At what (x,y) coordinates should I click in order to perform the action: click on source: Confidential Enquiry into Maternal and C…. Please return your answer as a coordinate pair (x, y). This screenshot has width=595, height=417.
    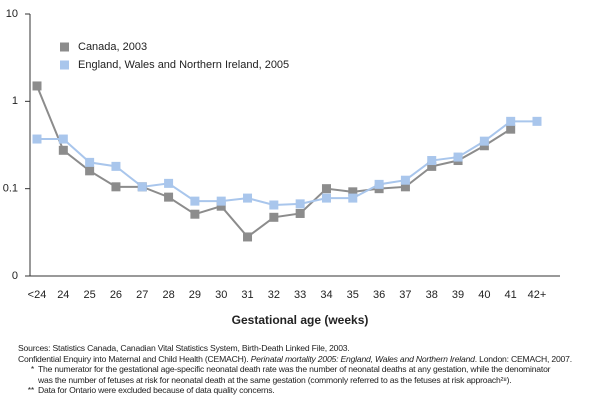
    Looking at the image, I should click on (305, 359).